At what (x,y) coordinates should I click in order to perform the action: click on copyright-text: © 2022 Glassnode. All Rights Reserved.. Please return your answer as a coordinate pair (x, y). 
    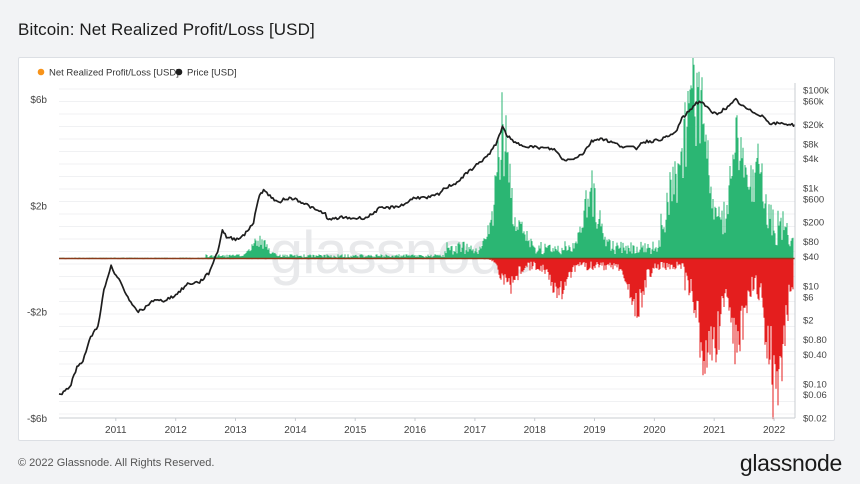
    Looking at the image, I should click on (116, 463).